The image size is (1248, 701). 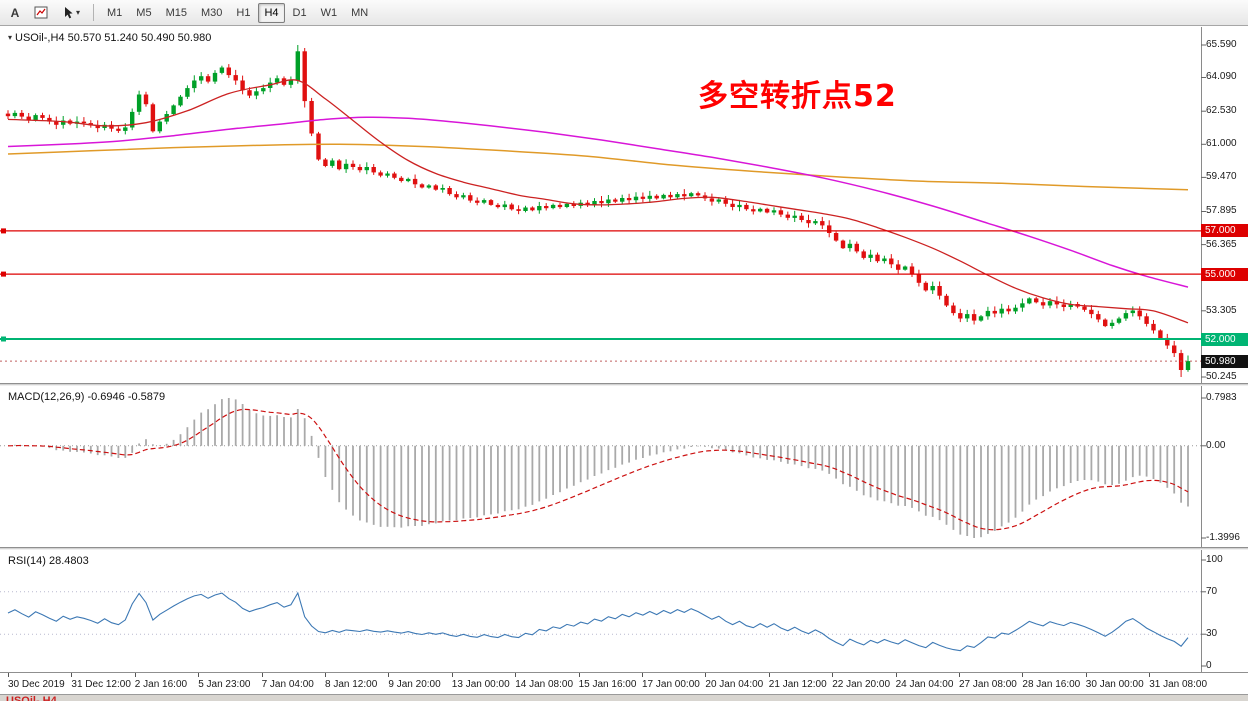 What do you see at coordinates (271, 12) in the screenshot?
I see `timeframe-button-h4: H4` at bounding box center [271, 12].